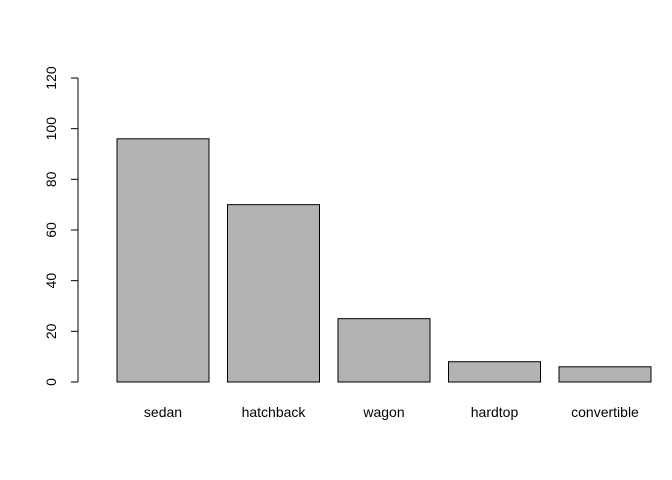 The width and height of the screenshot is (672, 480). Describe the element at coordinates (605, 374) in the screenshot. I see `bar-convertible` at that location.